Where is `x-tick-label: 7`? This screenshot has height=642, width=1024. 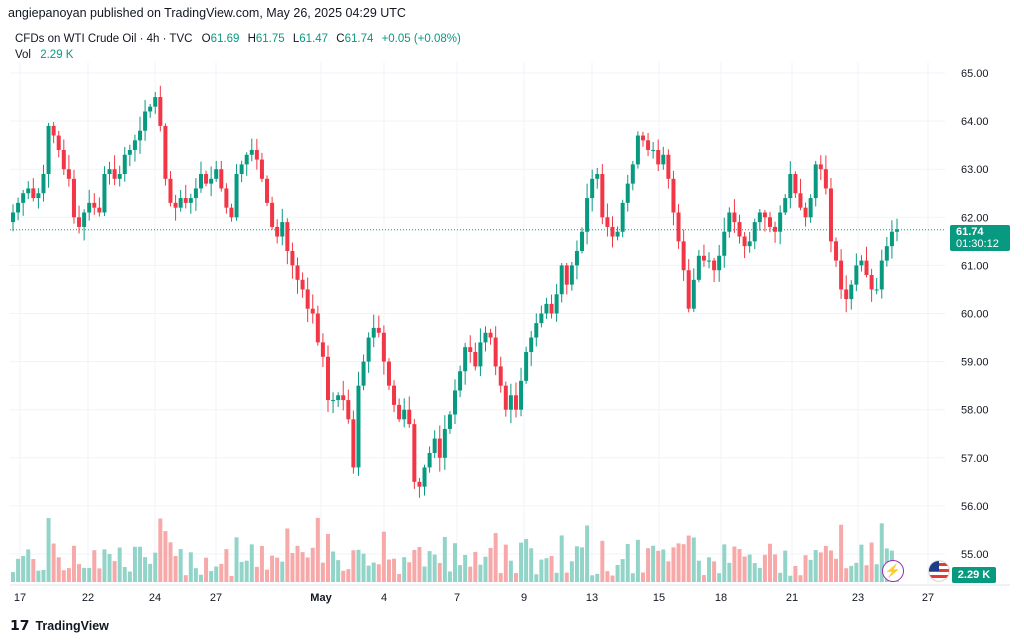
x-tick-label: 7 is located at coordinates (457, 598).